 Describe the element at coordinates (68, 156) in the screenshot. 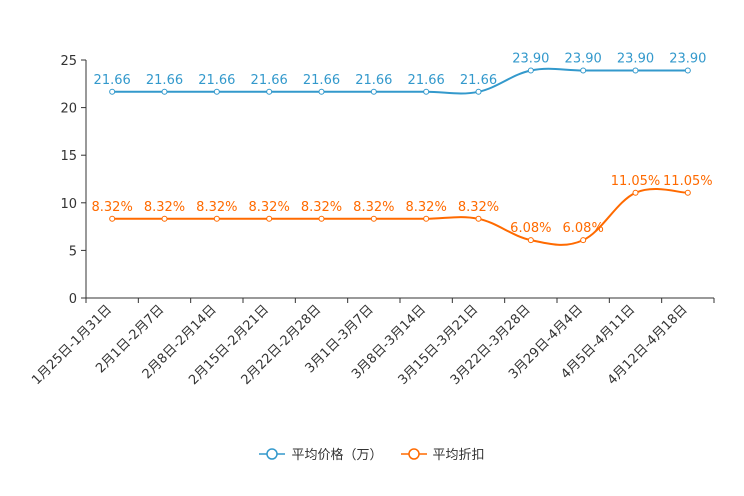

I see `y-tick-label: 15` at that location.